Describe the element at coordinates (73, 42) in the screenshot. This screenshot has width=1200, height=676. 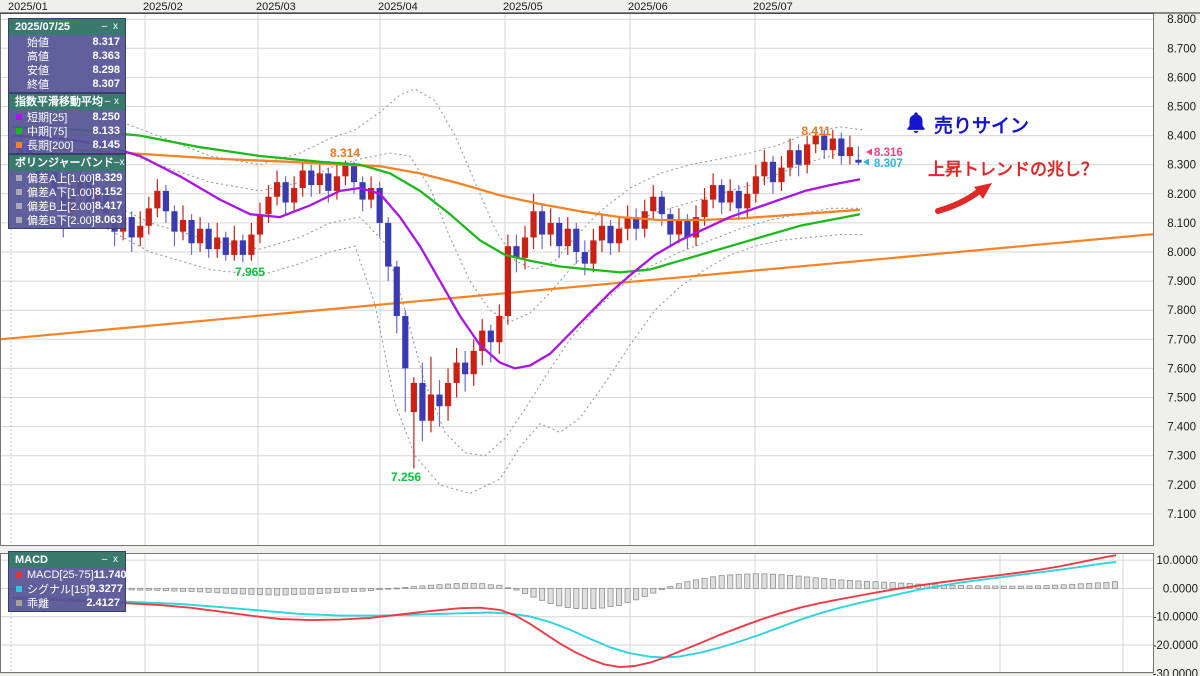
I see `ohlc-row-open: 始値 8.317` at that location.